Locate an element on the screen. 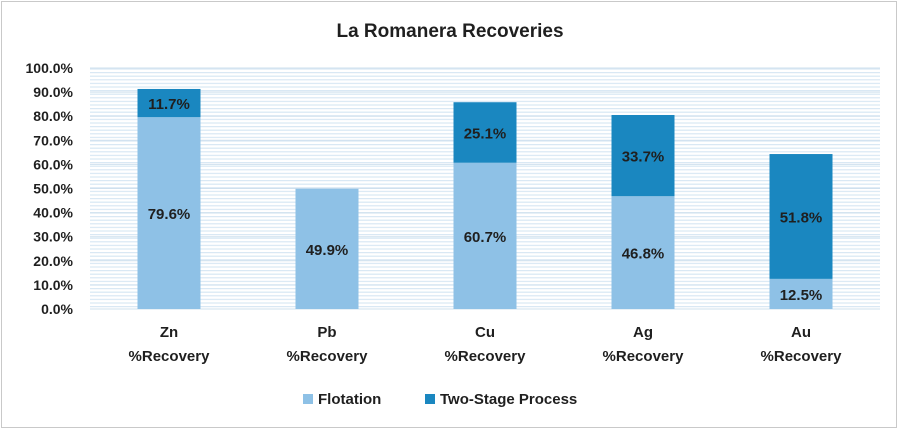 Image resolution: width=900 pixels, height=431 pixels. y-tick-label: 100.0% is located at coordinates (50, 68).